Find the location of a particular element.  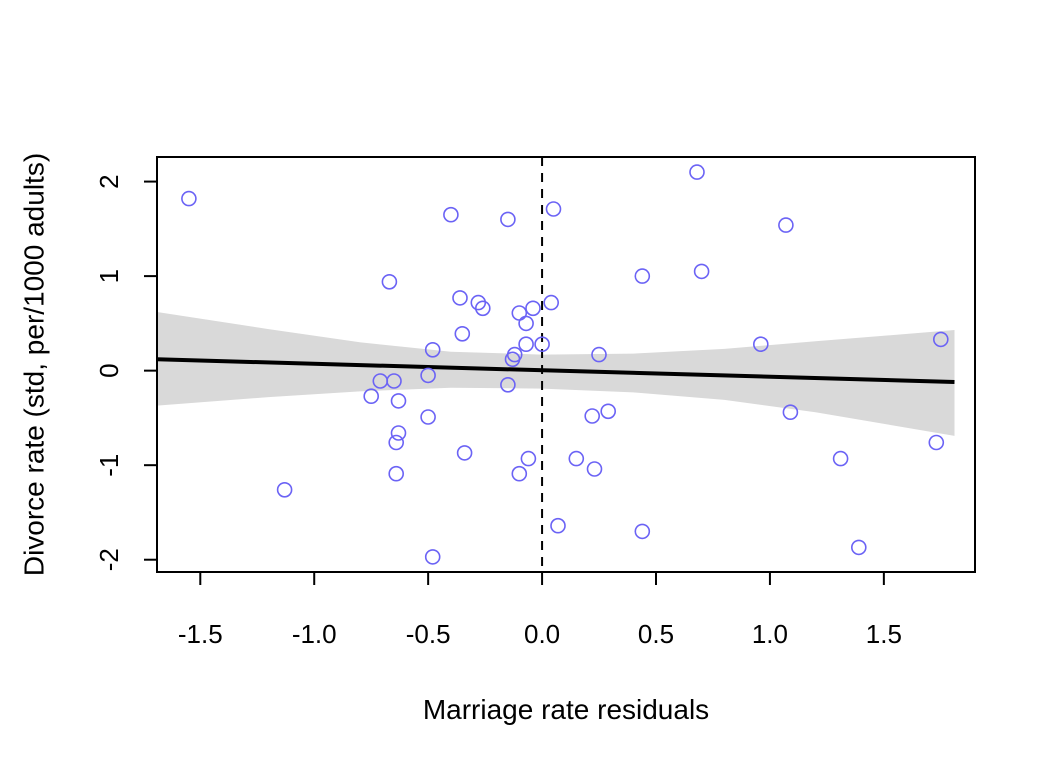

x-tick-label: -0.5 is located at coordinates (428, 634).